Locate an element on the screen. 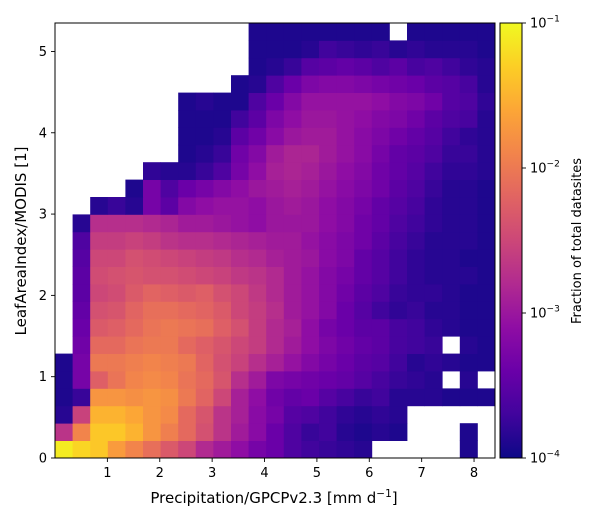  colorbar-tick-label: 10⁻² is located at coordinates (545, 168).